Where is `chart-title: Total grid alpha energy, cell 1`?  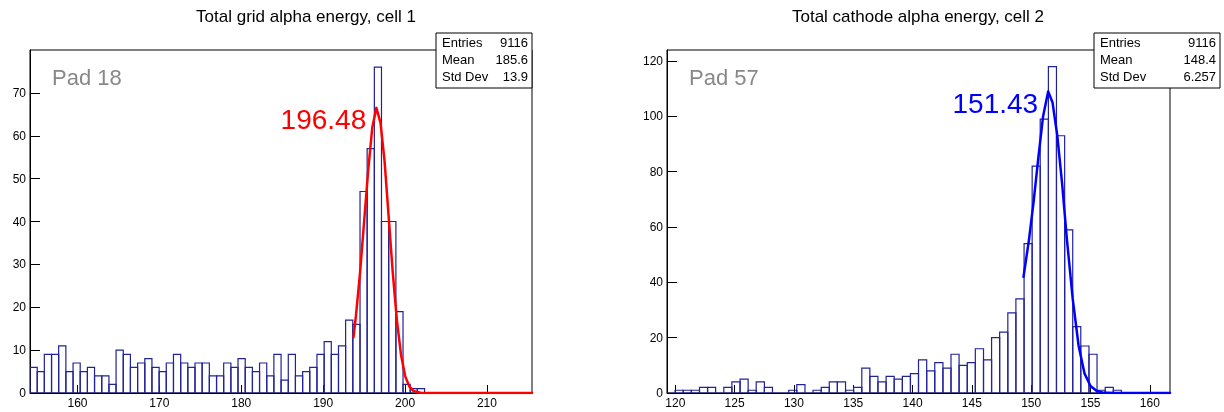
chart-title: Total grid alpha energy, cell 1 is located at coordinates (306, 16).